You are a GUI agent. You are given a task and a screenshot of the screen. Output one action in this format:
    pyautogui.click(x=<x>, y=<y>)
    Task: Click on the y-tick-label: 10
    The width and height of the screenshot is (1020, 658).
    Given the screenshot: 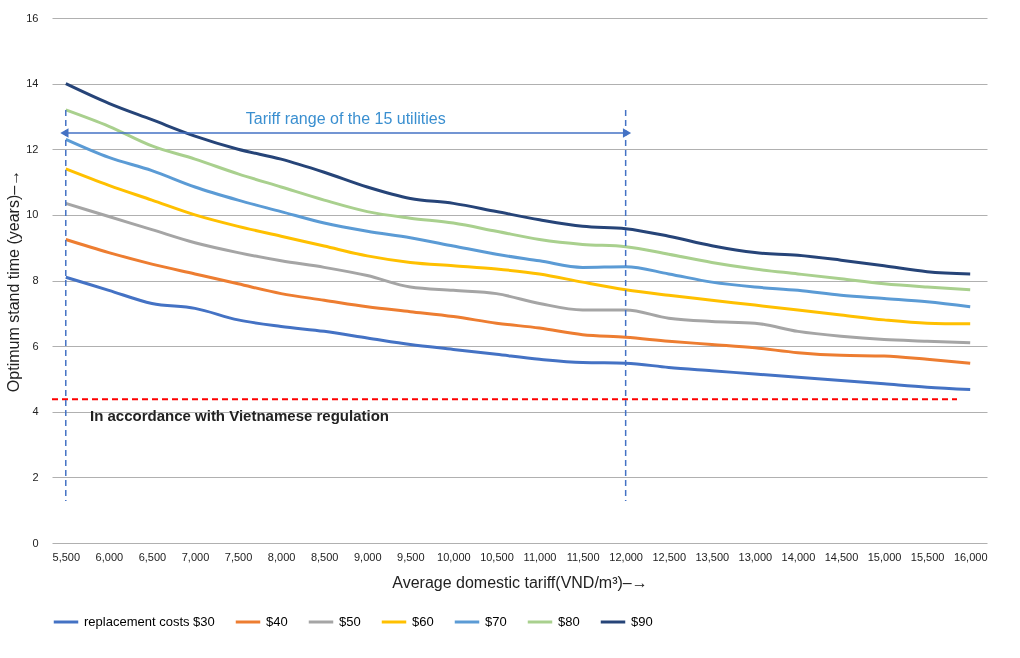 What is the action you would take?
    pyautogui.click(x=32, y=214)
    